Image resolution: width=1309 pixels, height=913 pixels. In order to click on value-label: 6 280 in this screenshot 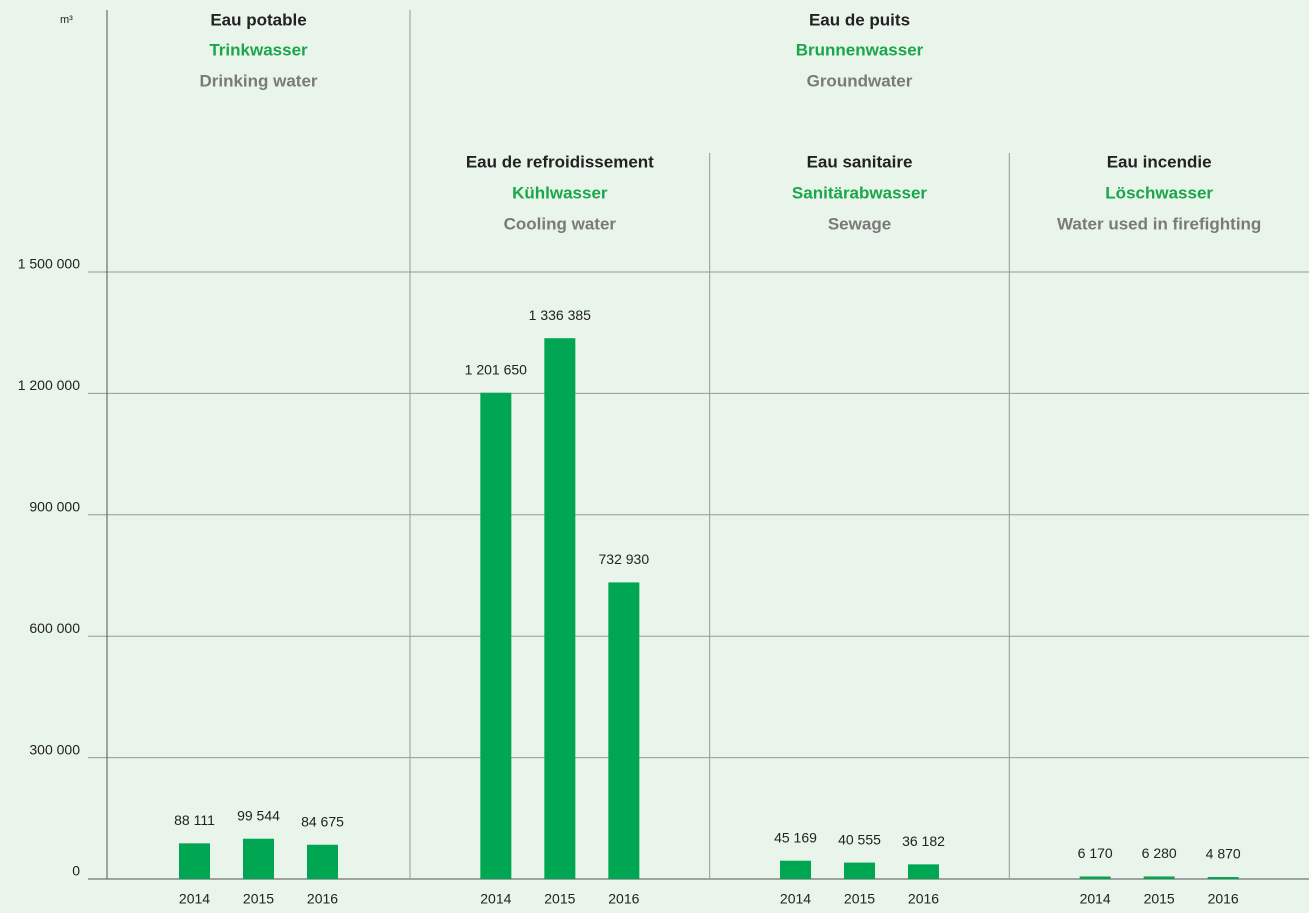, I will do `click(1159, 853)`.